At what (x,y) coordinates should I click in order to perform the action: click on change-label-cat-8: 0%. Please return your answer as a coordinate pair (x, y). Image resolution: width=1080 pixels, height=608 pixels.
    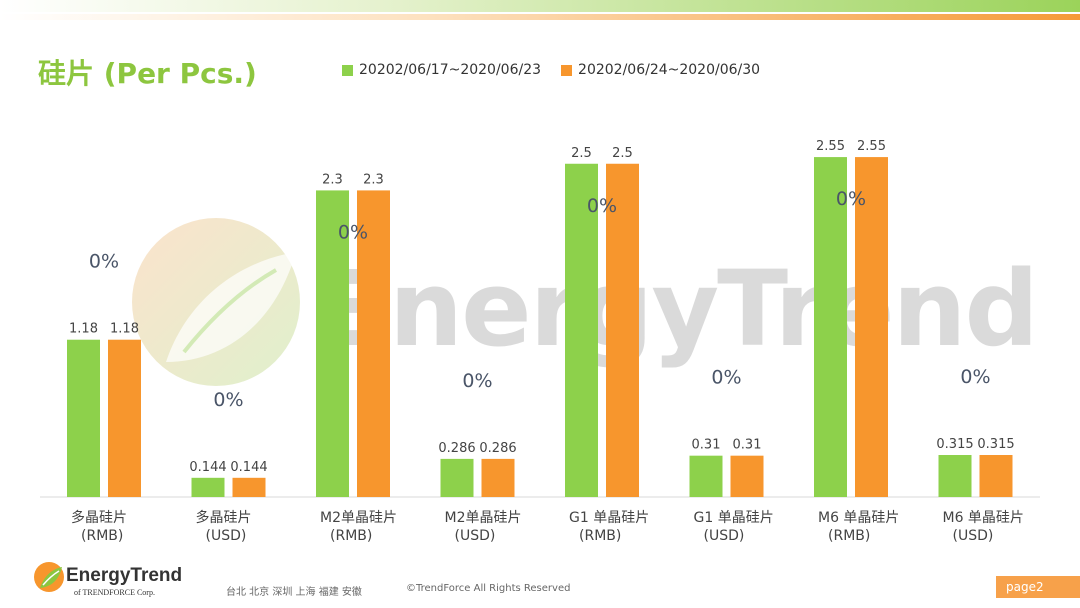
    Looking at the image, I should click on (975, 377).